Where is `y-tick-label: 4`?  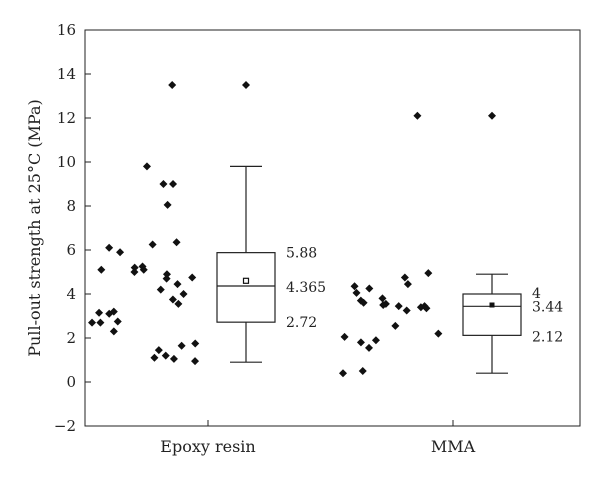 y-tick-label: 4 is located at coordinates (71, 294).